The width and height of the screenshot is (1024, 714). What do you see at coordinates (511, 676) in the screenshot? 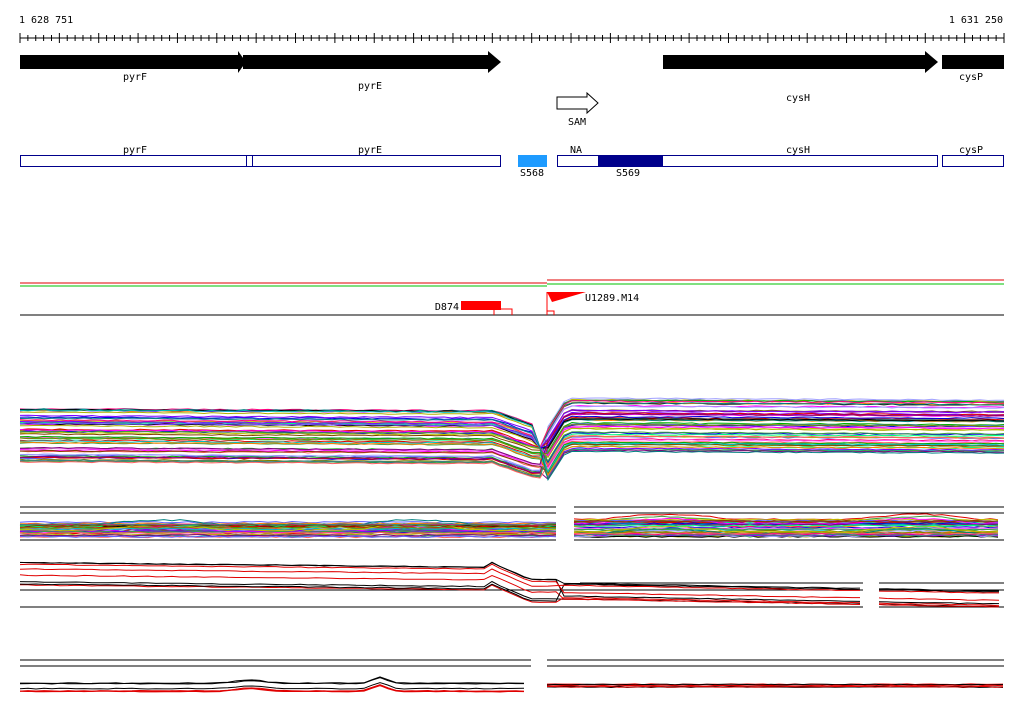
I see `expression-track-bottom` at bounding box center [511, 676].